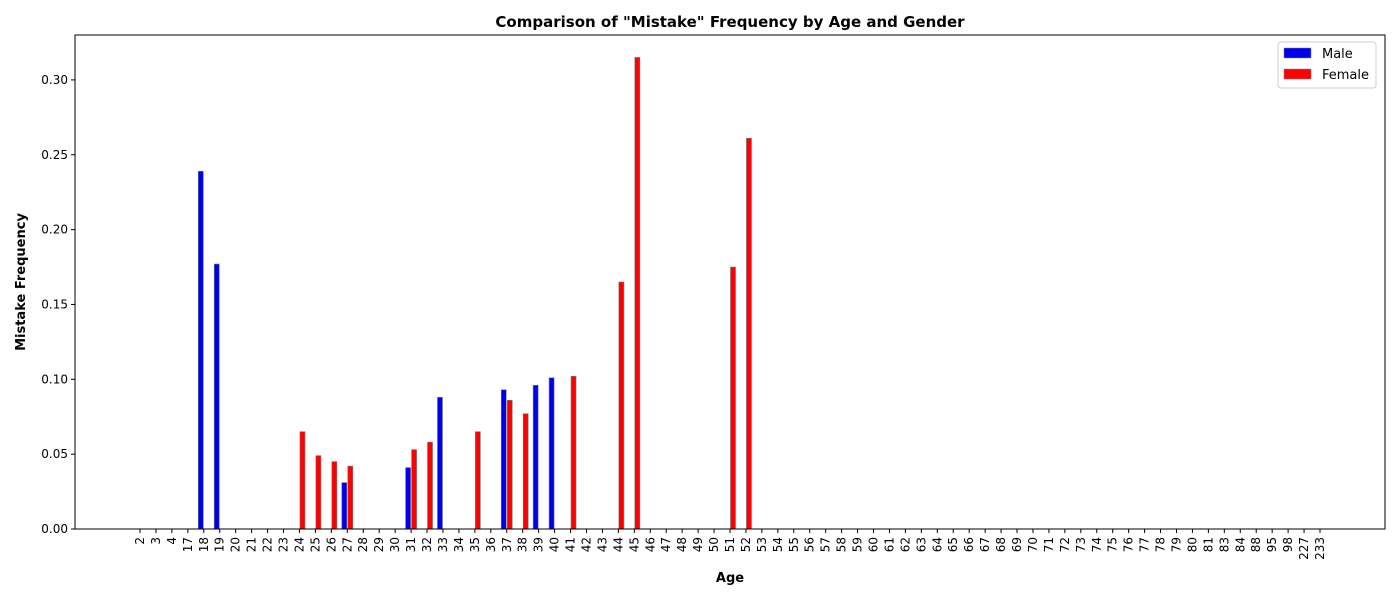  I want to click on x-tick-label: 48, so click(682, 544).